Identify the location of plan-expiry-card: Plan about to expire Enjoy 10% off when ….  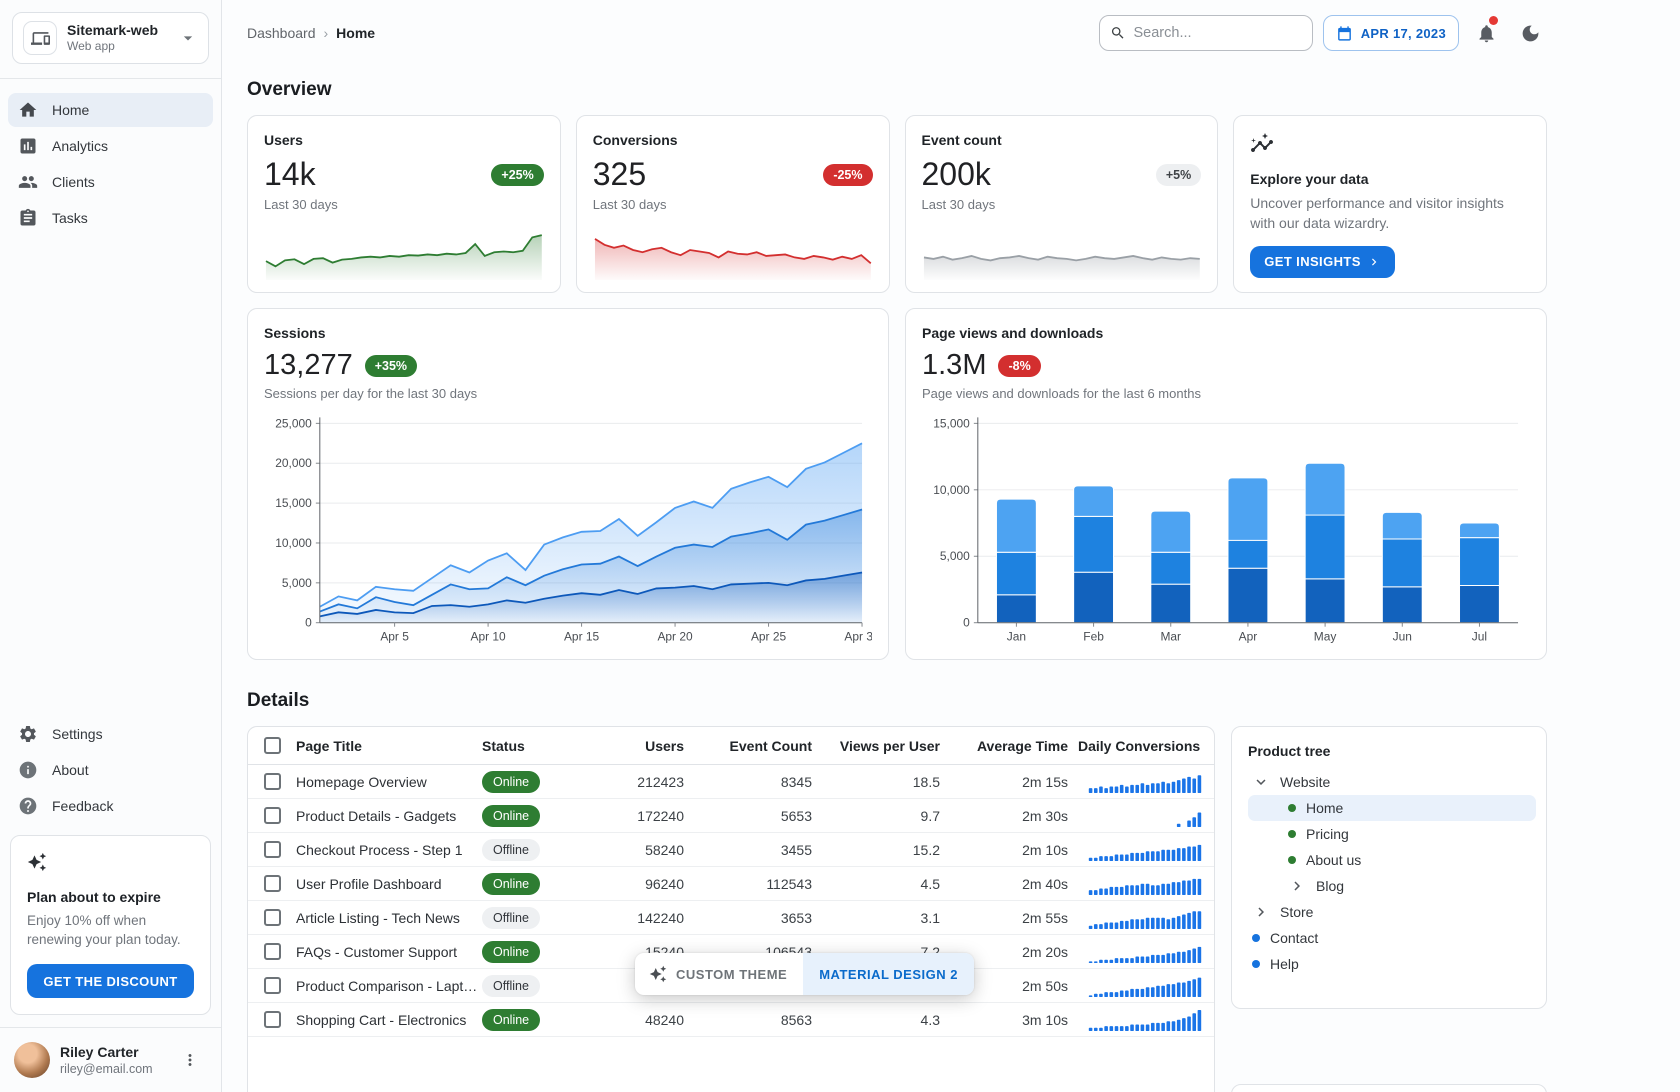
(110, 924).